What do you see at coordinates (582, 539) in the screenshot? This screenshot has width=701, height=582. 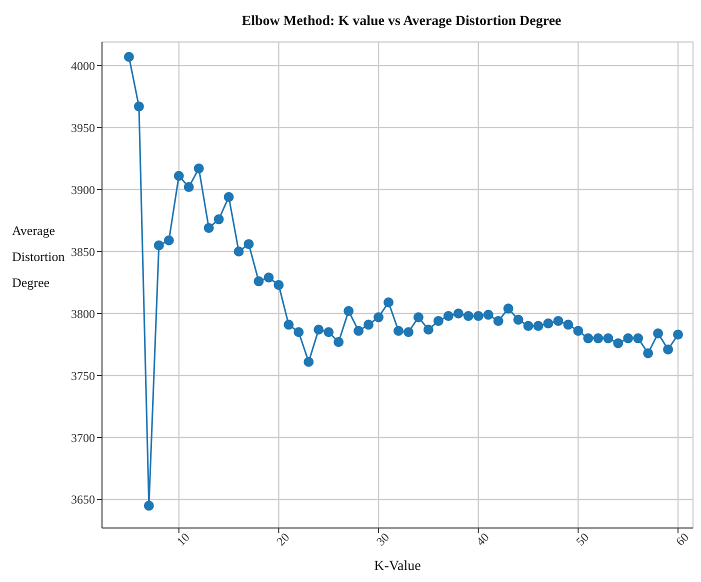 I see `x-tick-label: 50` at bounding box center [582, 539].